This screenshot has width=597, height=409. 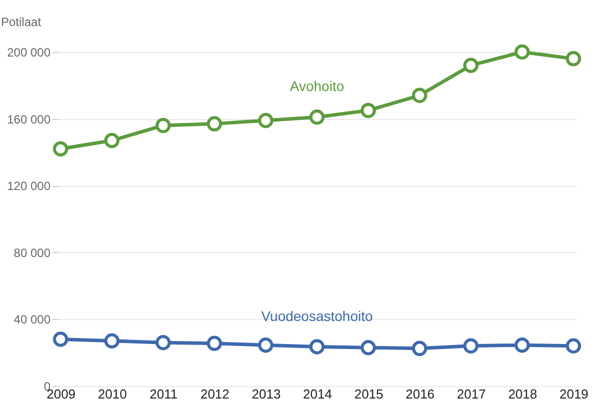 I want to click on y-tick-label: 40 000, so click(x=32, y=319).